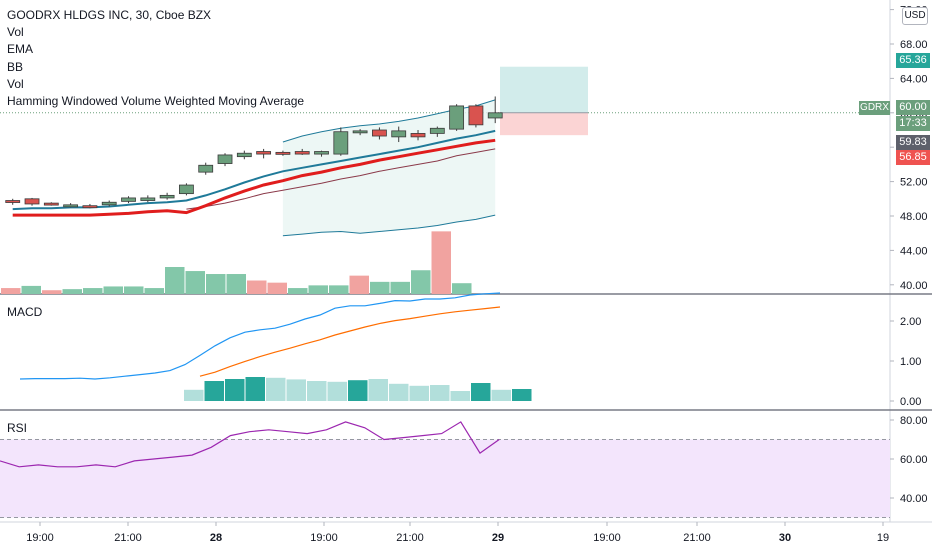 This screenshot has height=550, width=932. What do you see at coordinates (914, 421) in the screenshot?
I see `rsi-tick-label: 80.00` at bounding box center [914, 421].